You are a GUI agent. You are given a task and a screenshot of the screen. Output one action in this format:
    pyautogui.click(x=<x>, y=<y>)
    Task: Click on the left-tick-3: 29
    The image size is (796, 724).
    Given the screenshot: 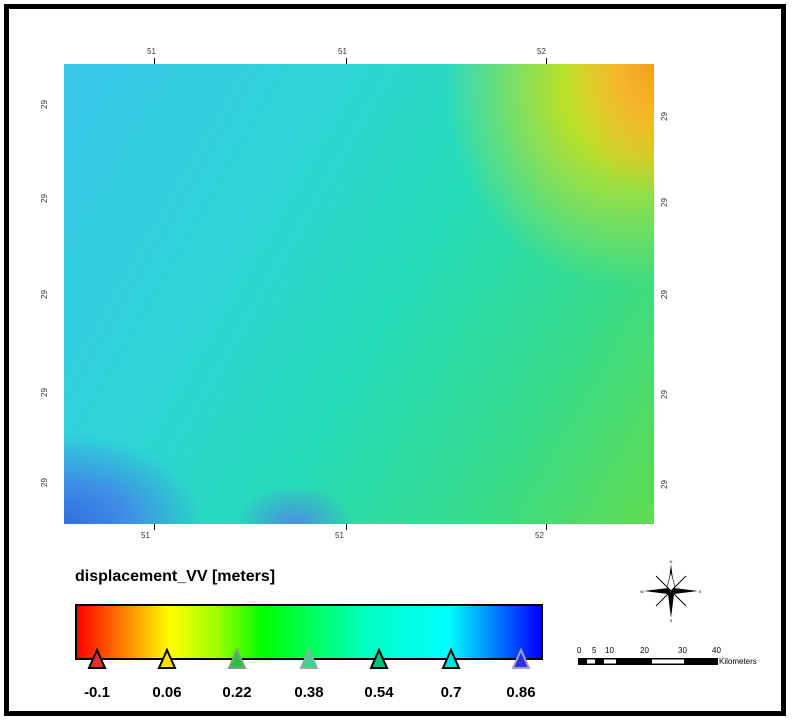 What is the action you would take?
    pyautogui.click(x=44, y=294)
    